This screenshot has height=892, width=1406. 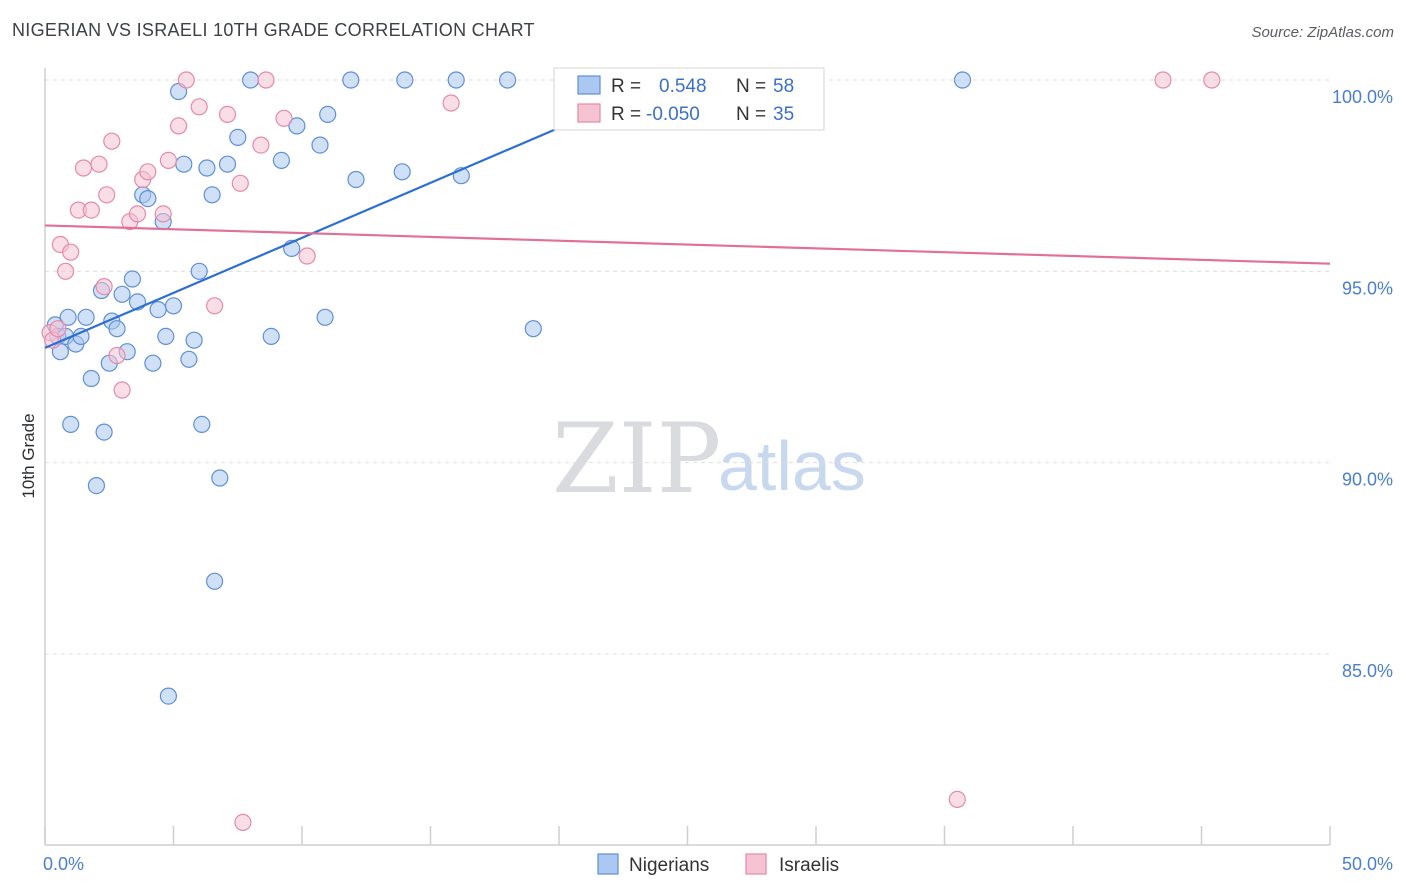 I want to click on legend-box: R = 0.548 N = 58 R = -0.050 N = 35, so click(x=689, y=99).